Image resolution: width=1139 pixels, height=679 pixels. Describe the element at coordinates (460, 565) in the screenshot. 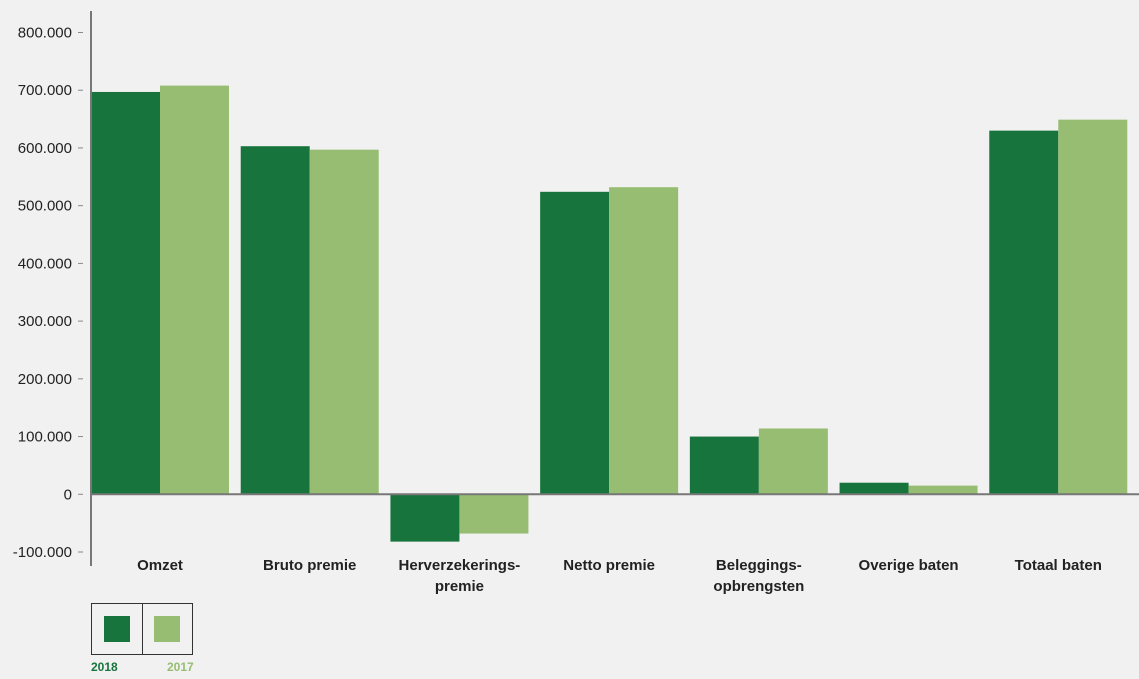

I see `x-category-label: Herverzekerings-` at that location.